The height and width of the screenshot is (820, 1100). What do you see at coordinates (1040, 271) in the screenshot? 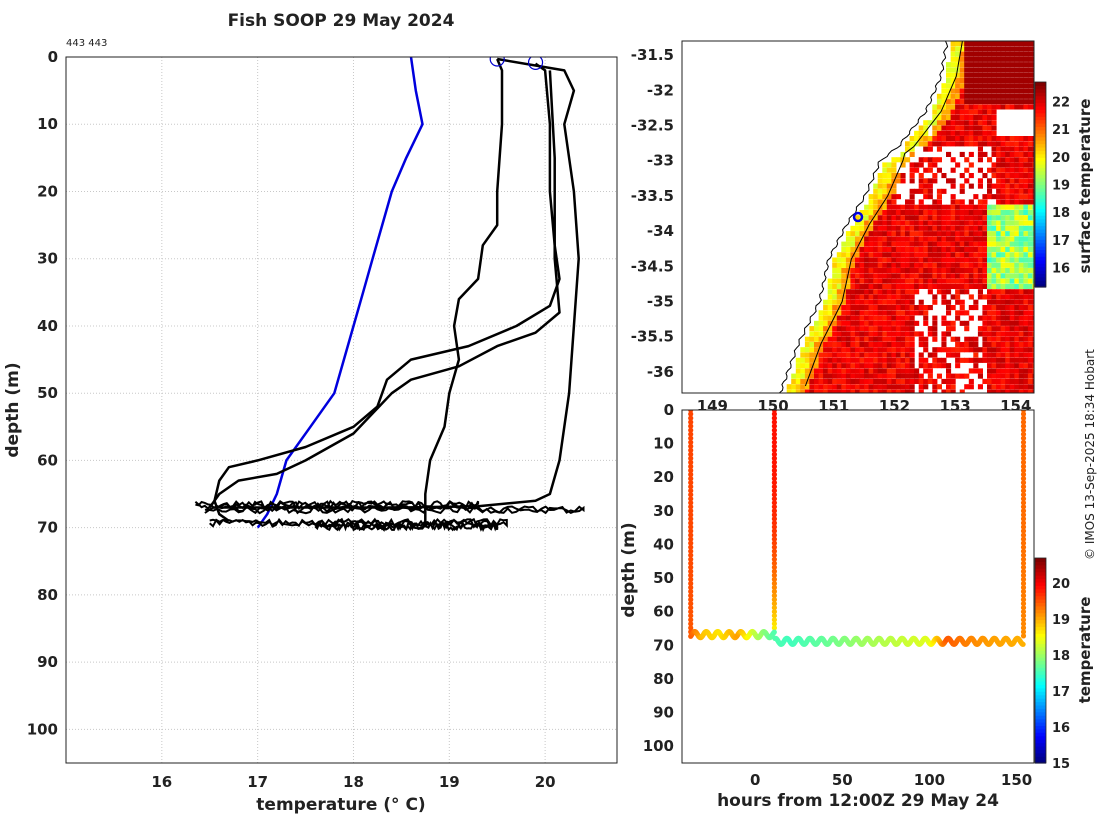
I see `sst-colorbar-step` at bounding box center [1040, 271].